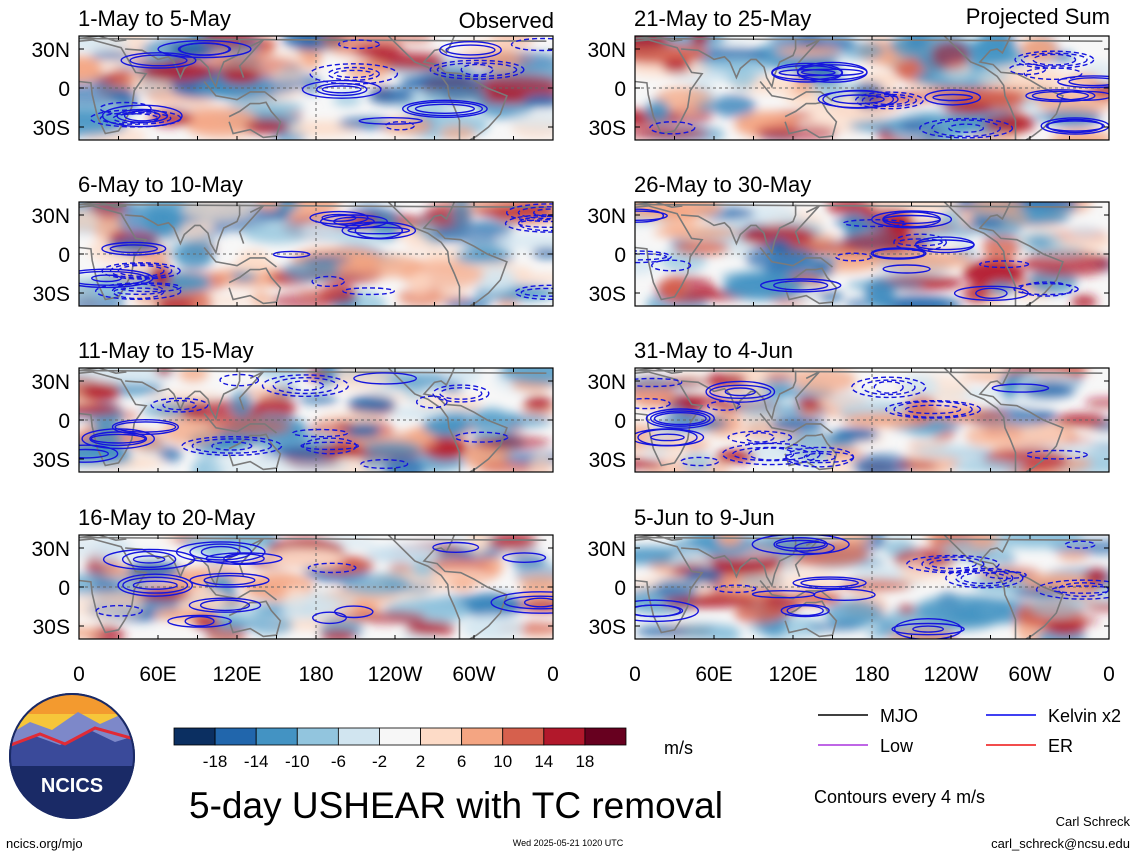 This screenshot has height=861, width=1135. What do you see at coordinates (584, 761) in the screenshot?
I see `colorbar-label: 18` at bounding box center [584, 761].